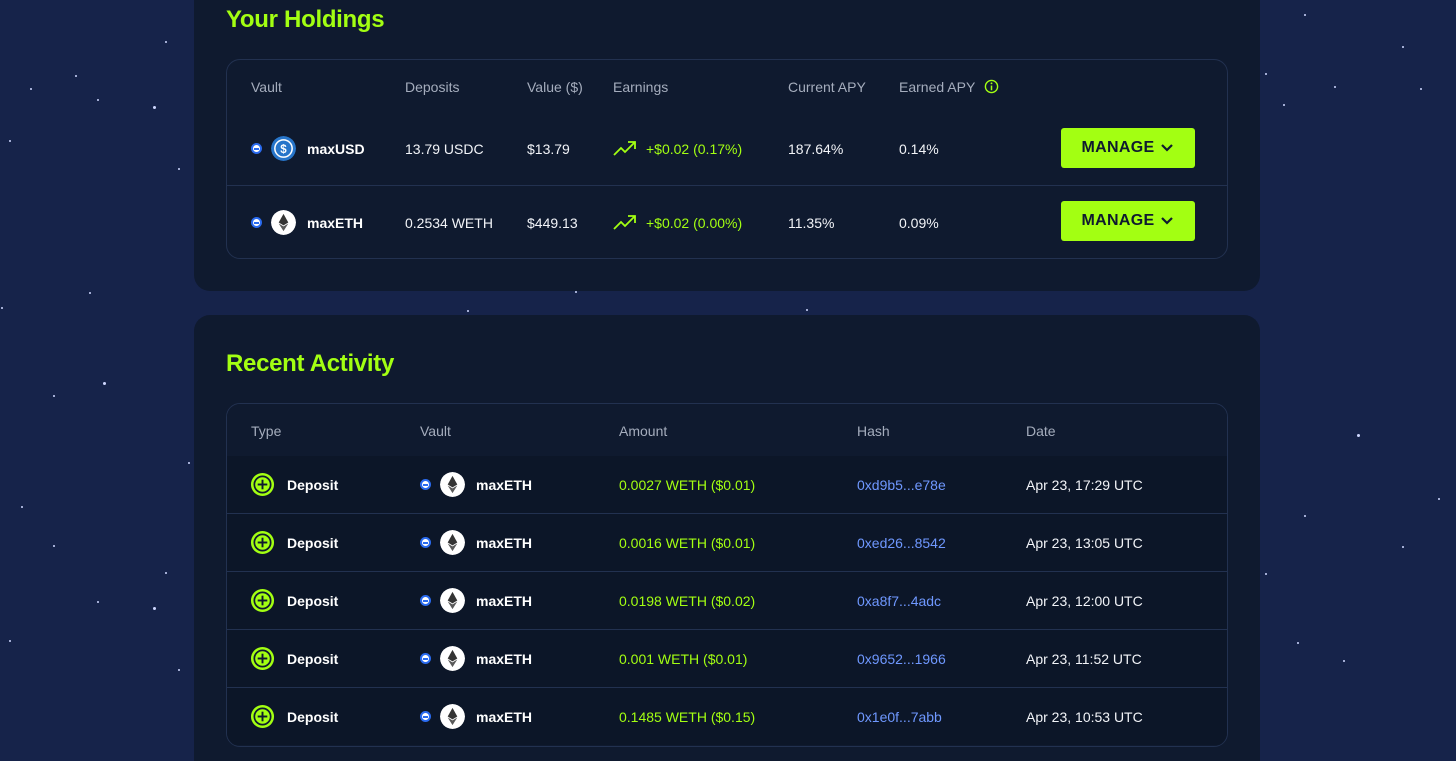 The height and width of the screenshot is (761, 1456). What do you see at coordinates (552, 223) in the screenshot?
I see `usd-value: $449.13` at bounding box center [552, 223].